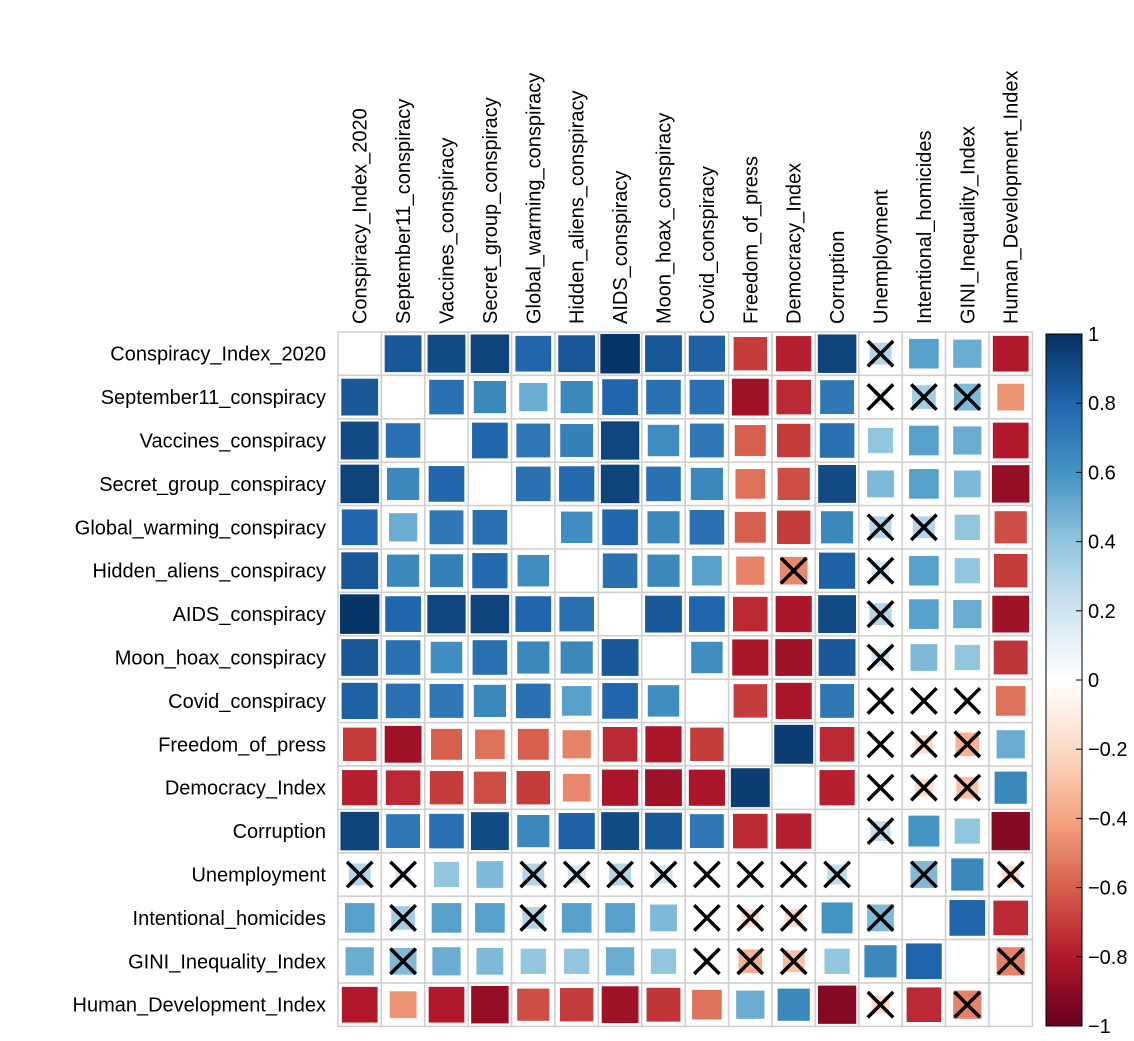 This screenshot has height=1041, width=1134. Describe the element at coordinates (578, 207) in the screenshot. I see `column-label: Hidden_aliens_conspiracy` at that location.